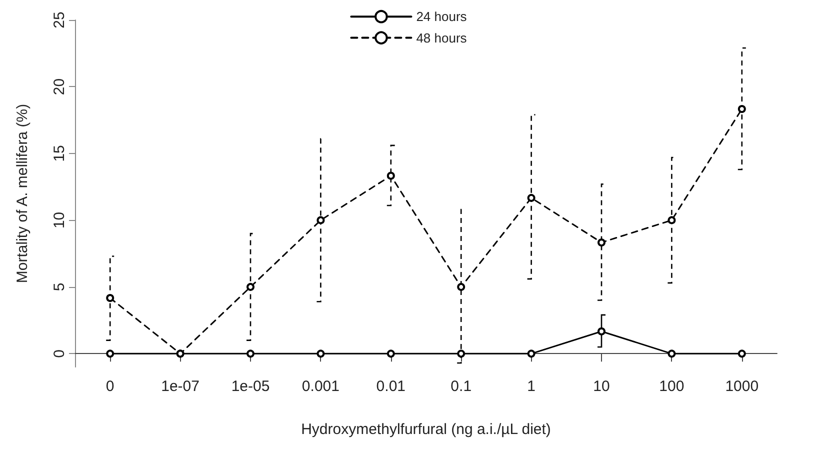 The height and width of the screenshot is (452, 817). What do you see at coordinates (461, 386) in the screenshot?
I see `x-tick-label: 0.1` at bounding box center [461, 386].